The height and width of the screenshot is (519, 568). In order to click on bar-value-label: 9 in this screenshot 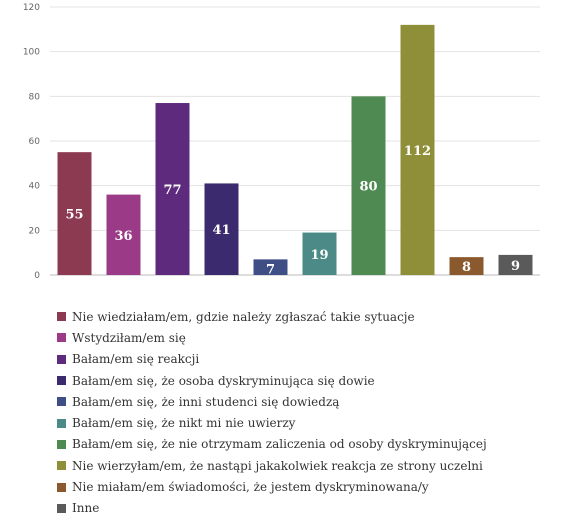, I will do `click(515, 266)`.